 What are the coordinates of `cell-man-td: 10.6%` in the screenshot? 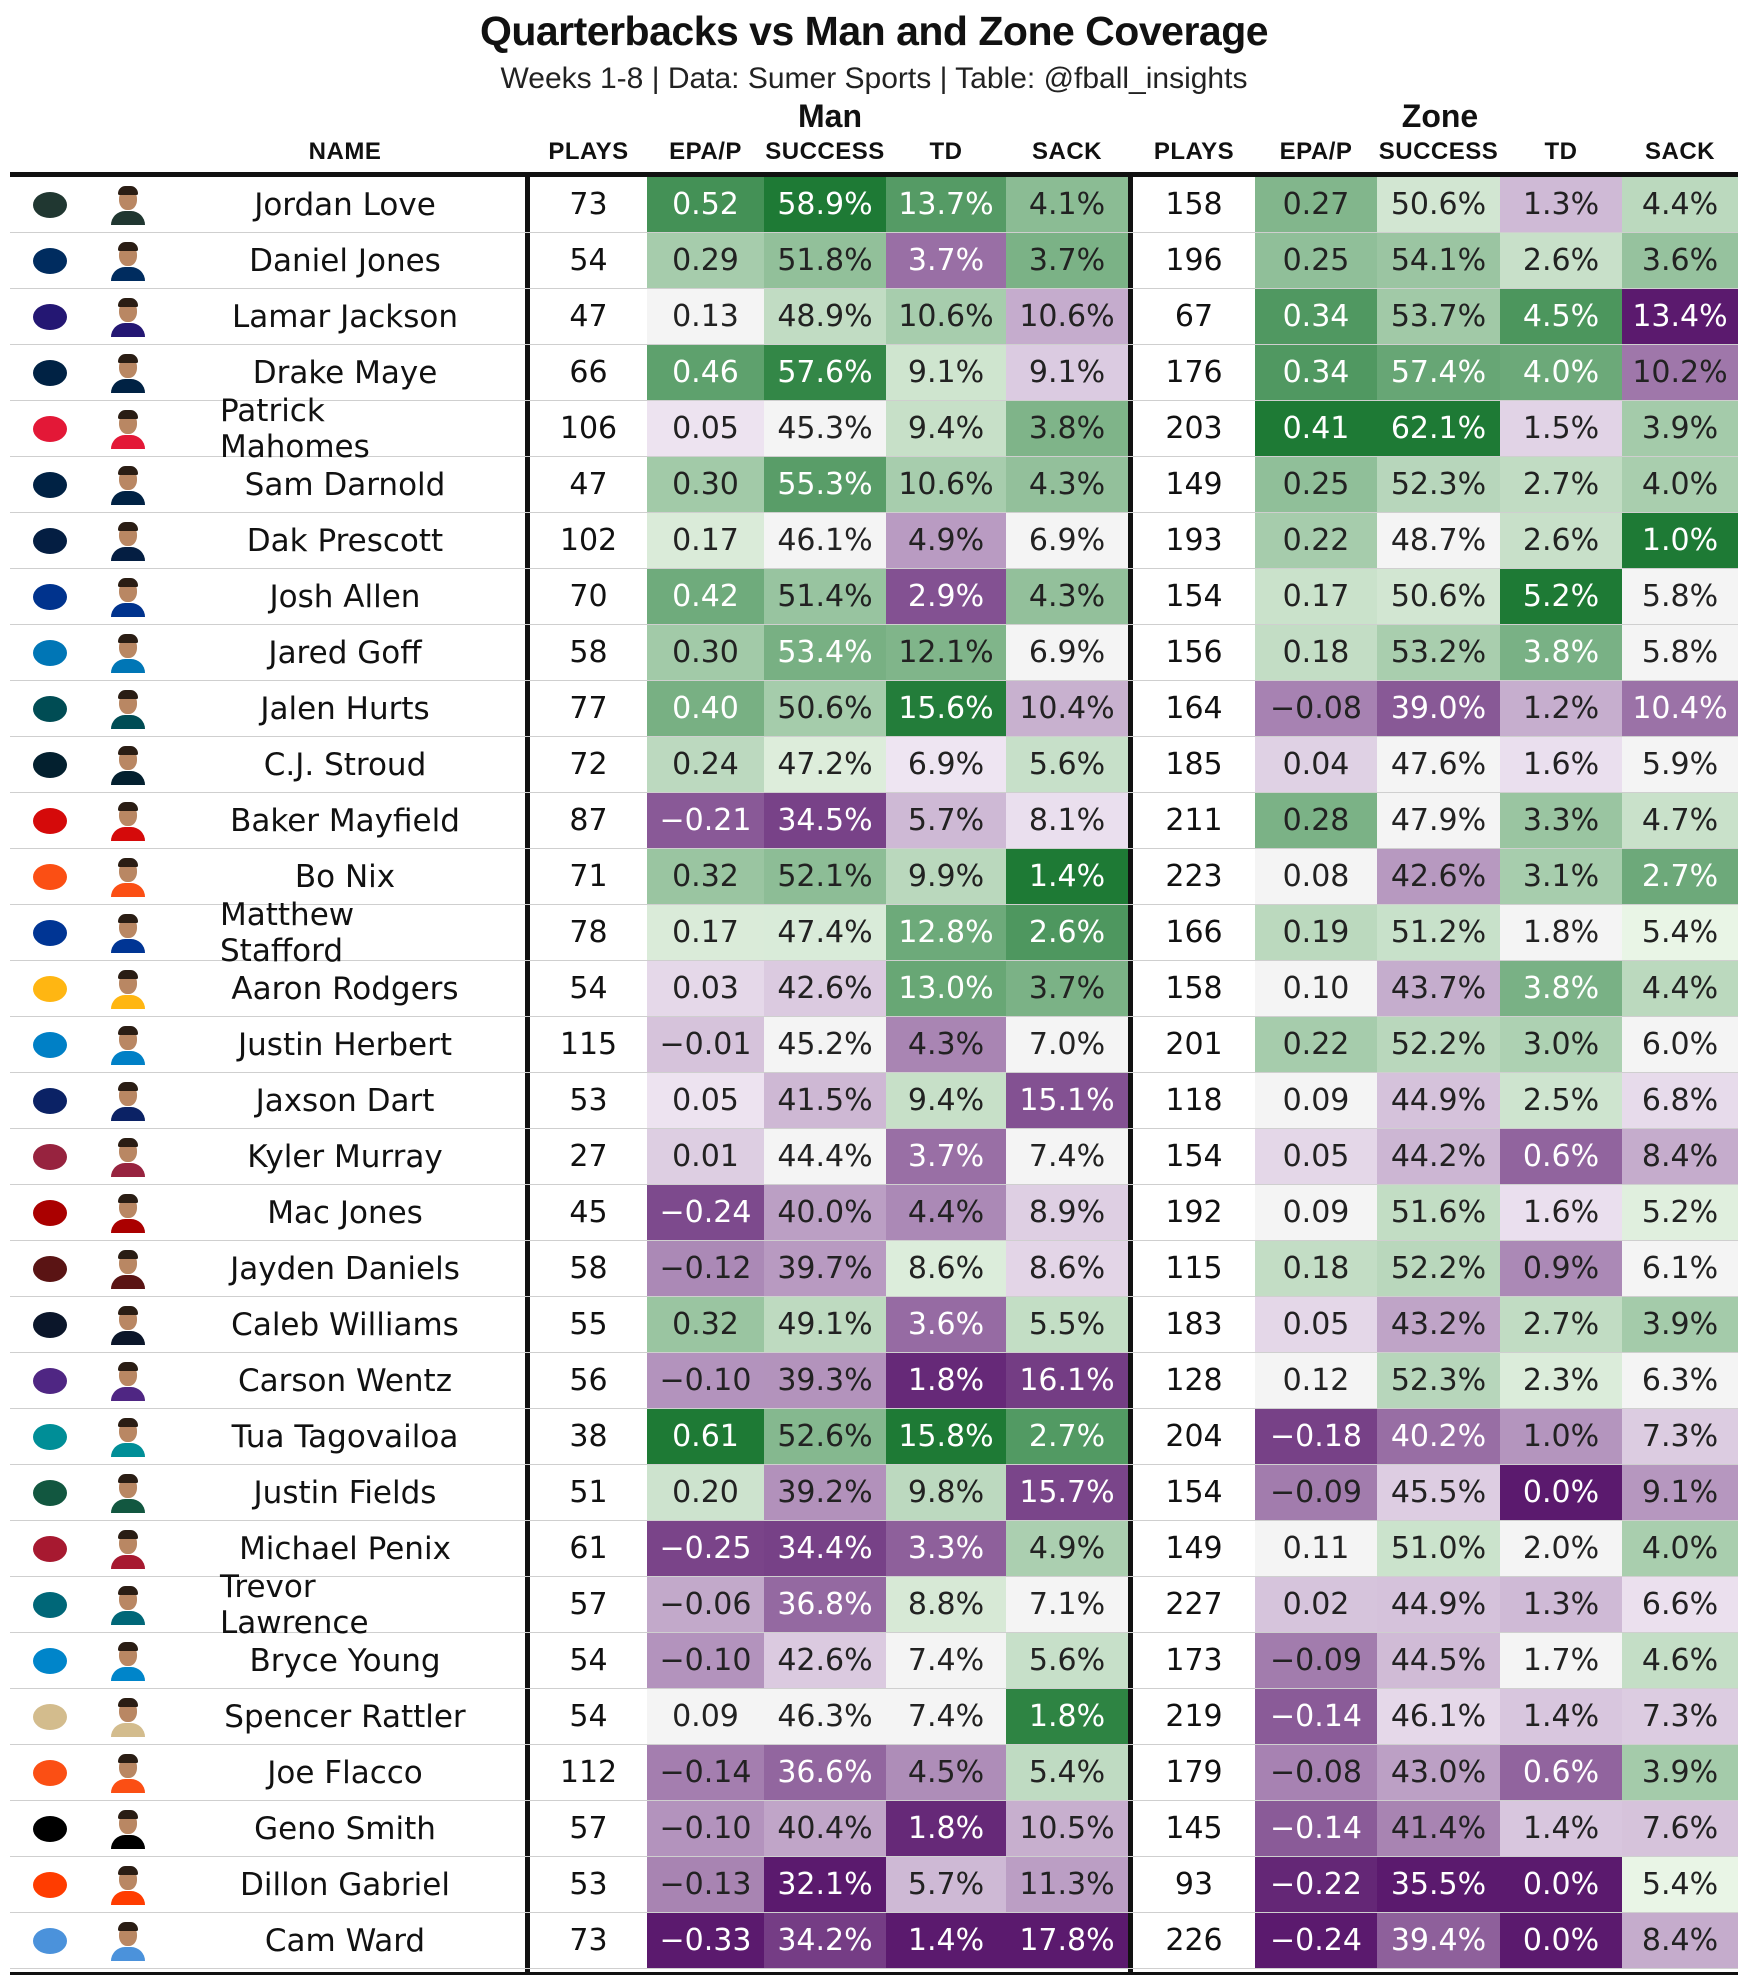 It's located at (946, 316).